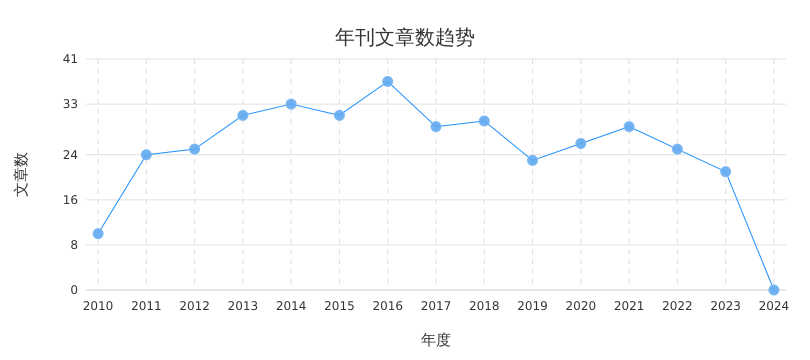 The image size is (810, 360). What do you see at coordinates (774, 306) in the screenshot?
I see `x-tick-label: 2024` at bounding box center [774, 306].